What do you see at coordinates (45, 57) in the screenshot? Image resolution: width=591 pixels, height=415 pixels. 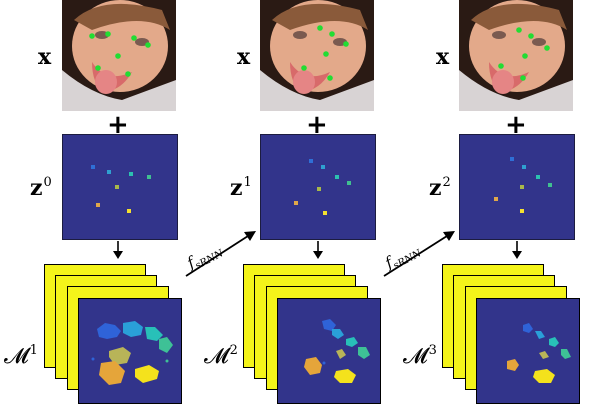 I see `input-label-x-1: x` at bounding box center [45, 57].